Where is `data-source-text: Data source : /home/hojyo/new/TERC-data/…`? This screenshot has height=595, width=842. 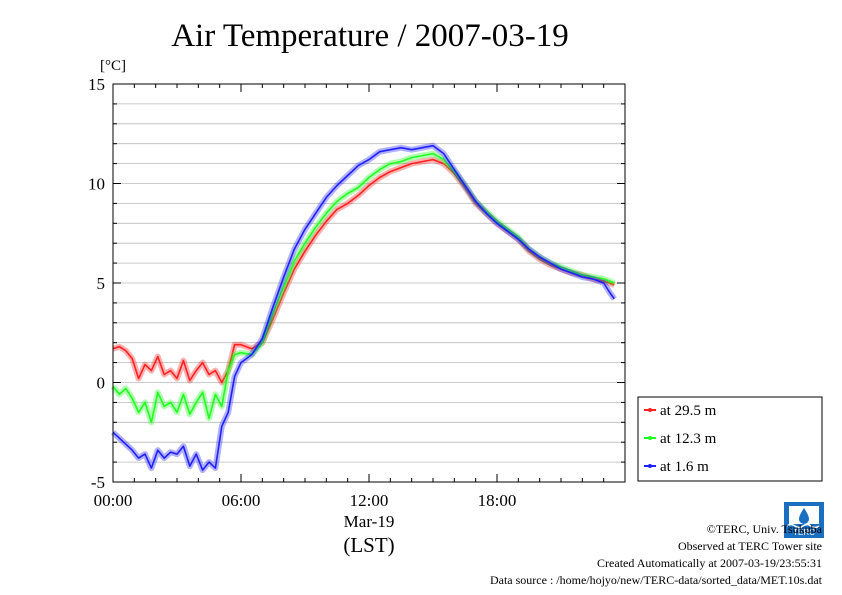 data-source-text: Data source : /home/hojyo/new/TERC-data/… is located at coordinates (655, 580).